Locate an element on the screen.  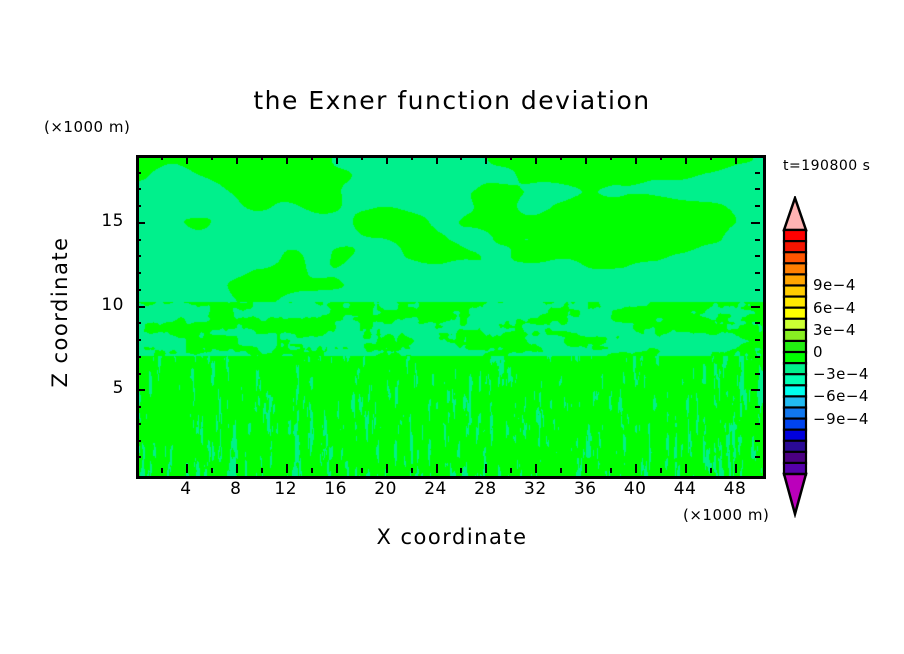
x-tick-label: 40 is located at coordinates (635, 489).